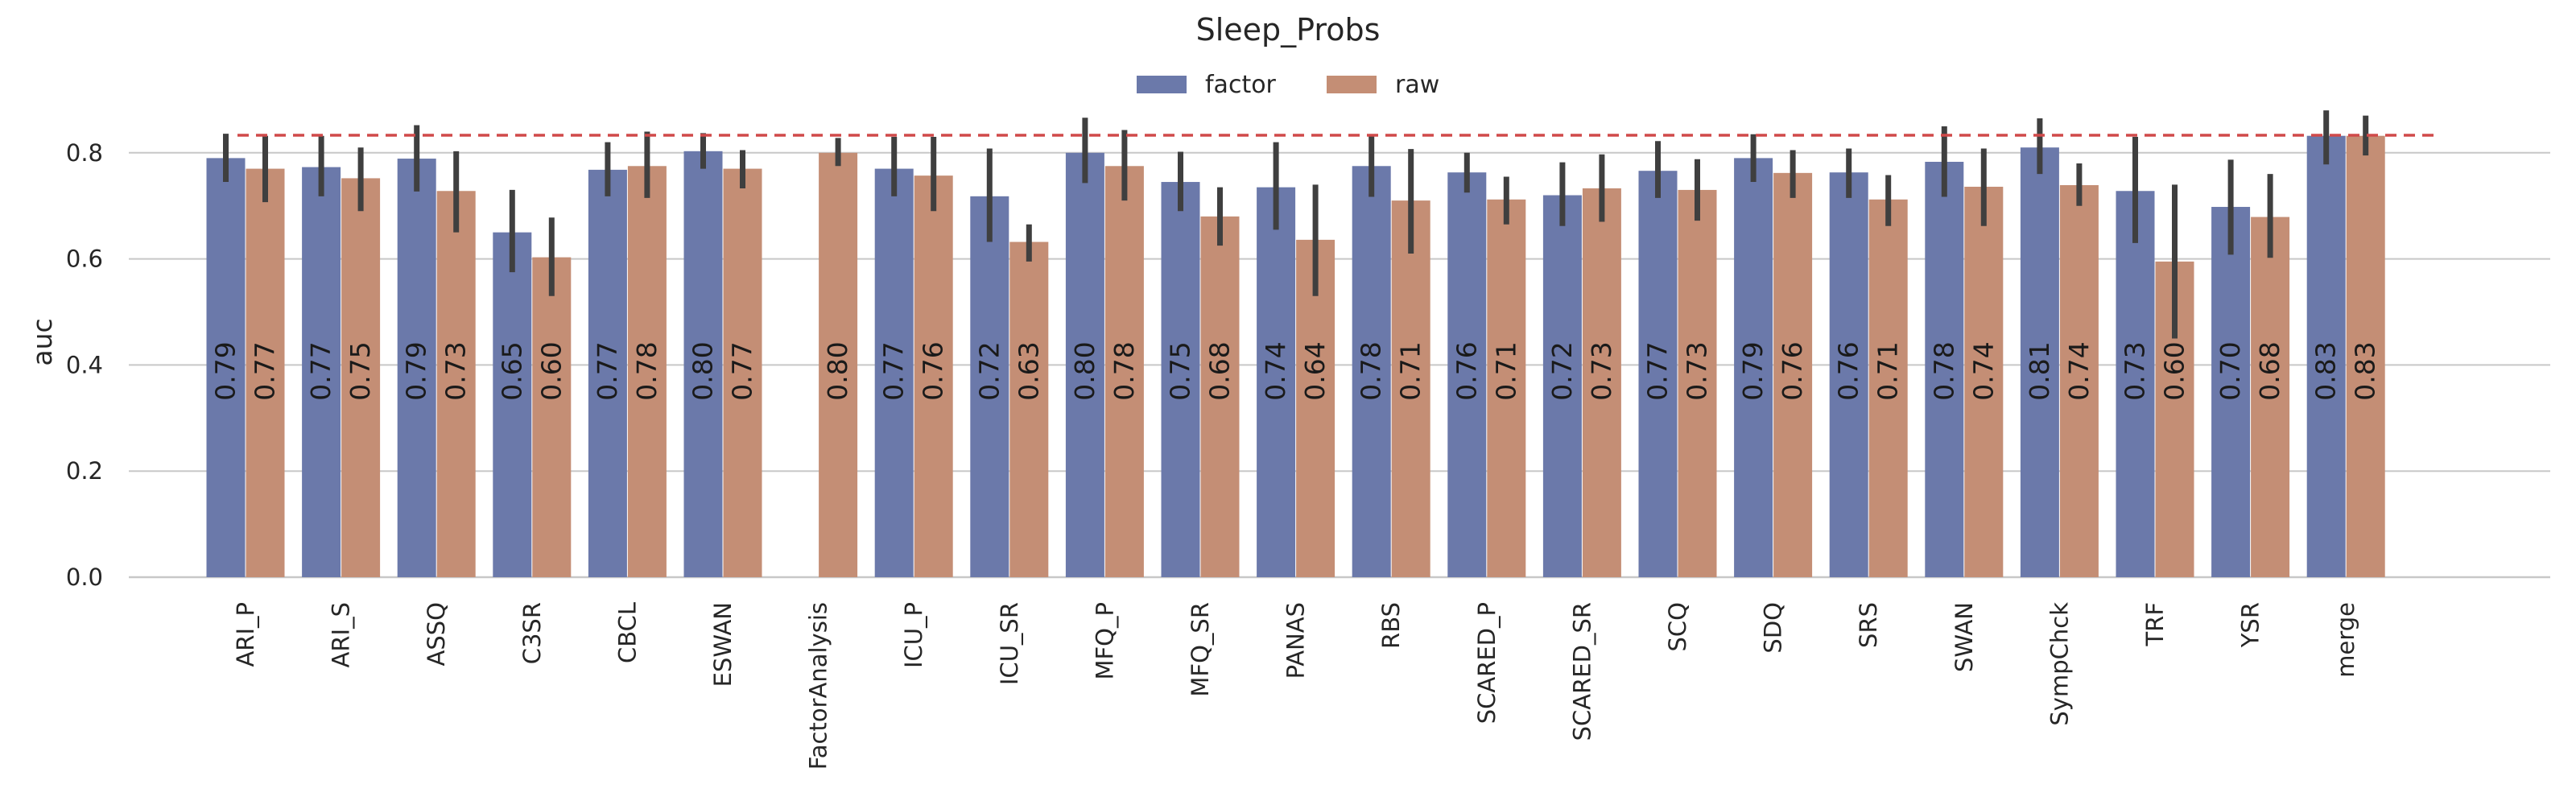  I want to click on data-label-raw-ICU_P: 0.76, so click(933, 370).